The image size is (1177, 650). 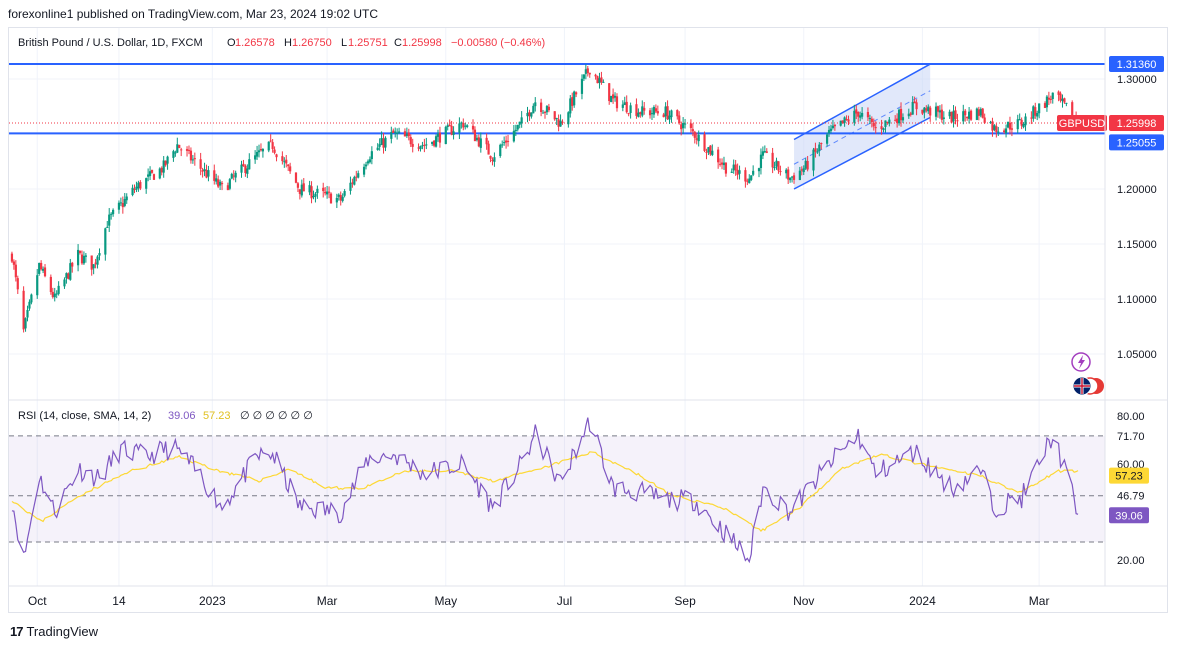 I want to click on time-tick-label: Oct, so click(x=37, y=601).